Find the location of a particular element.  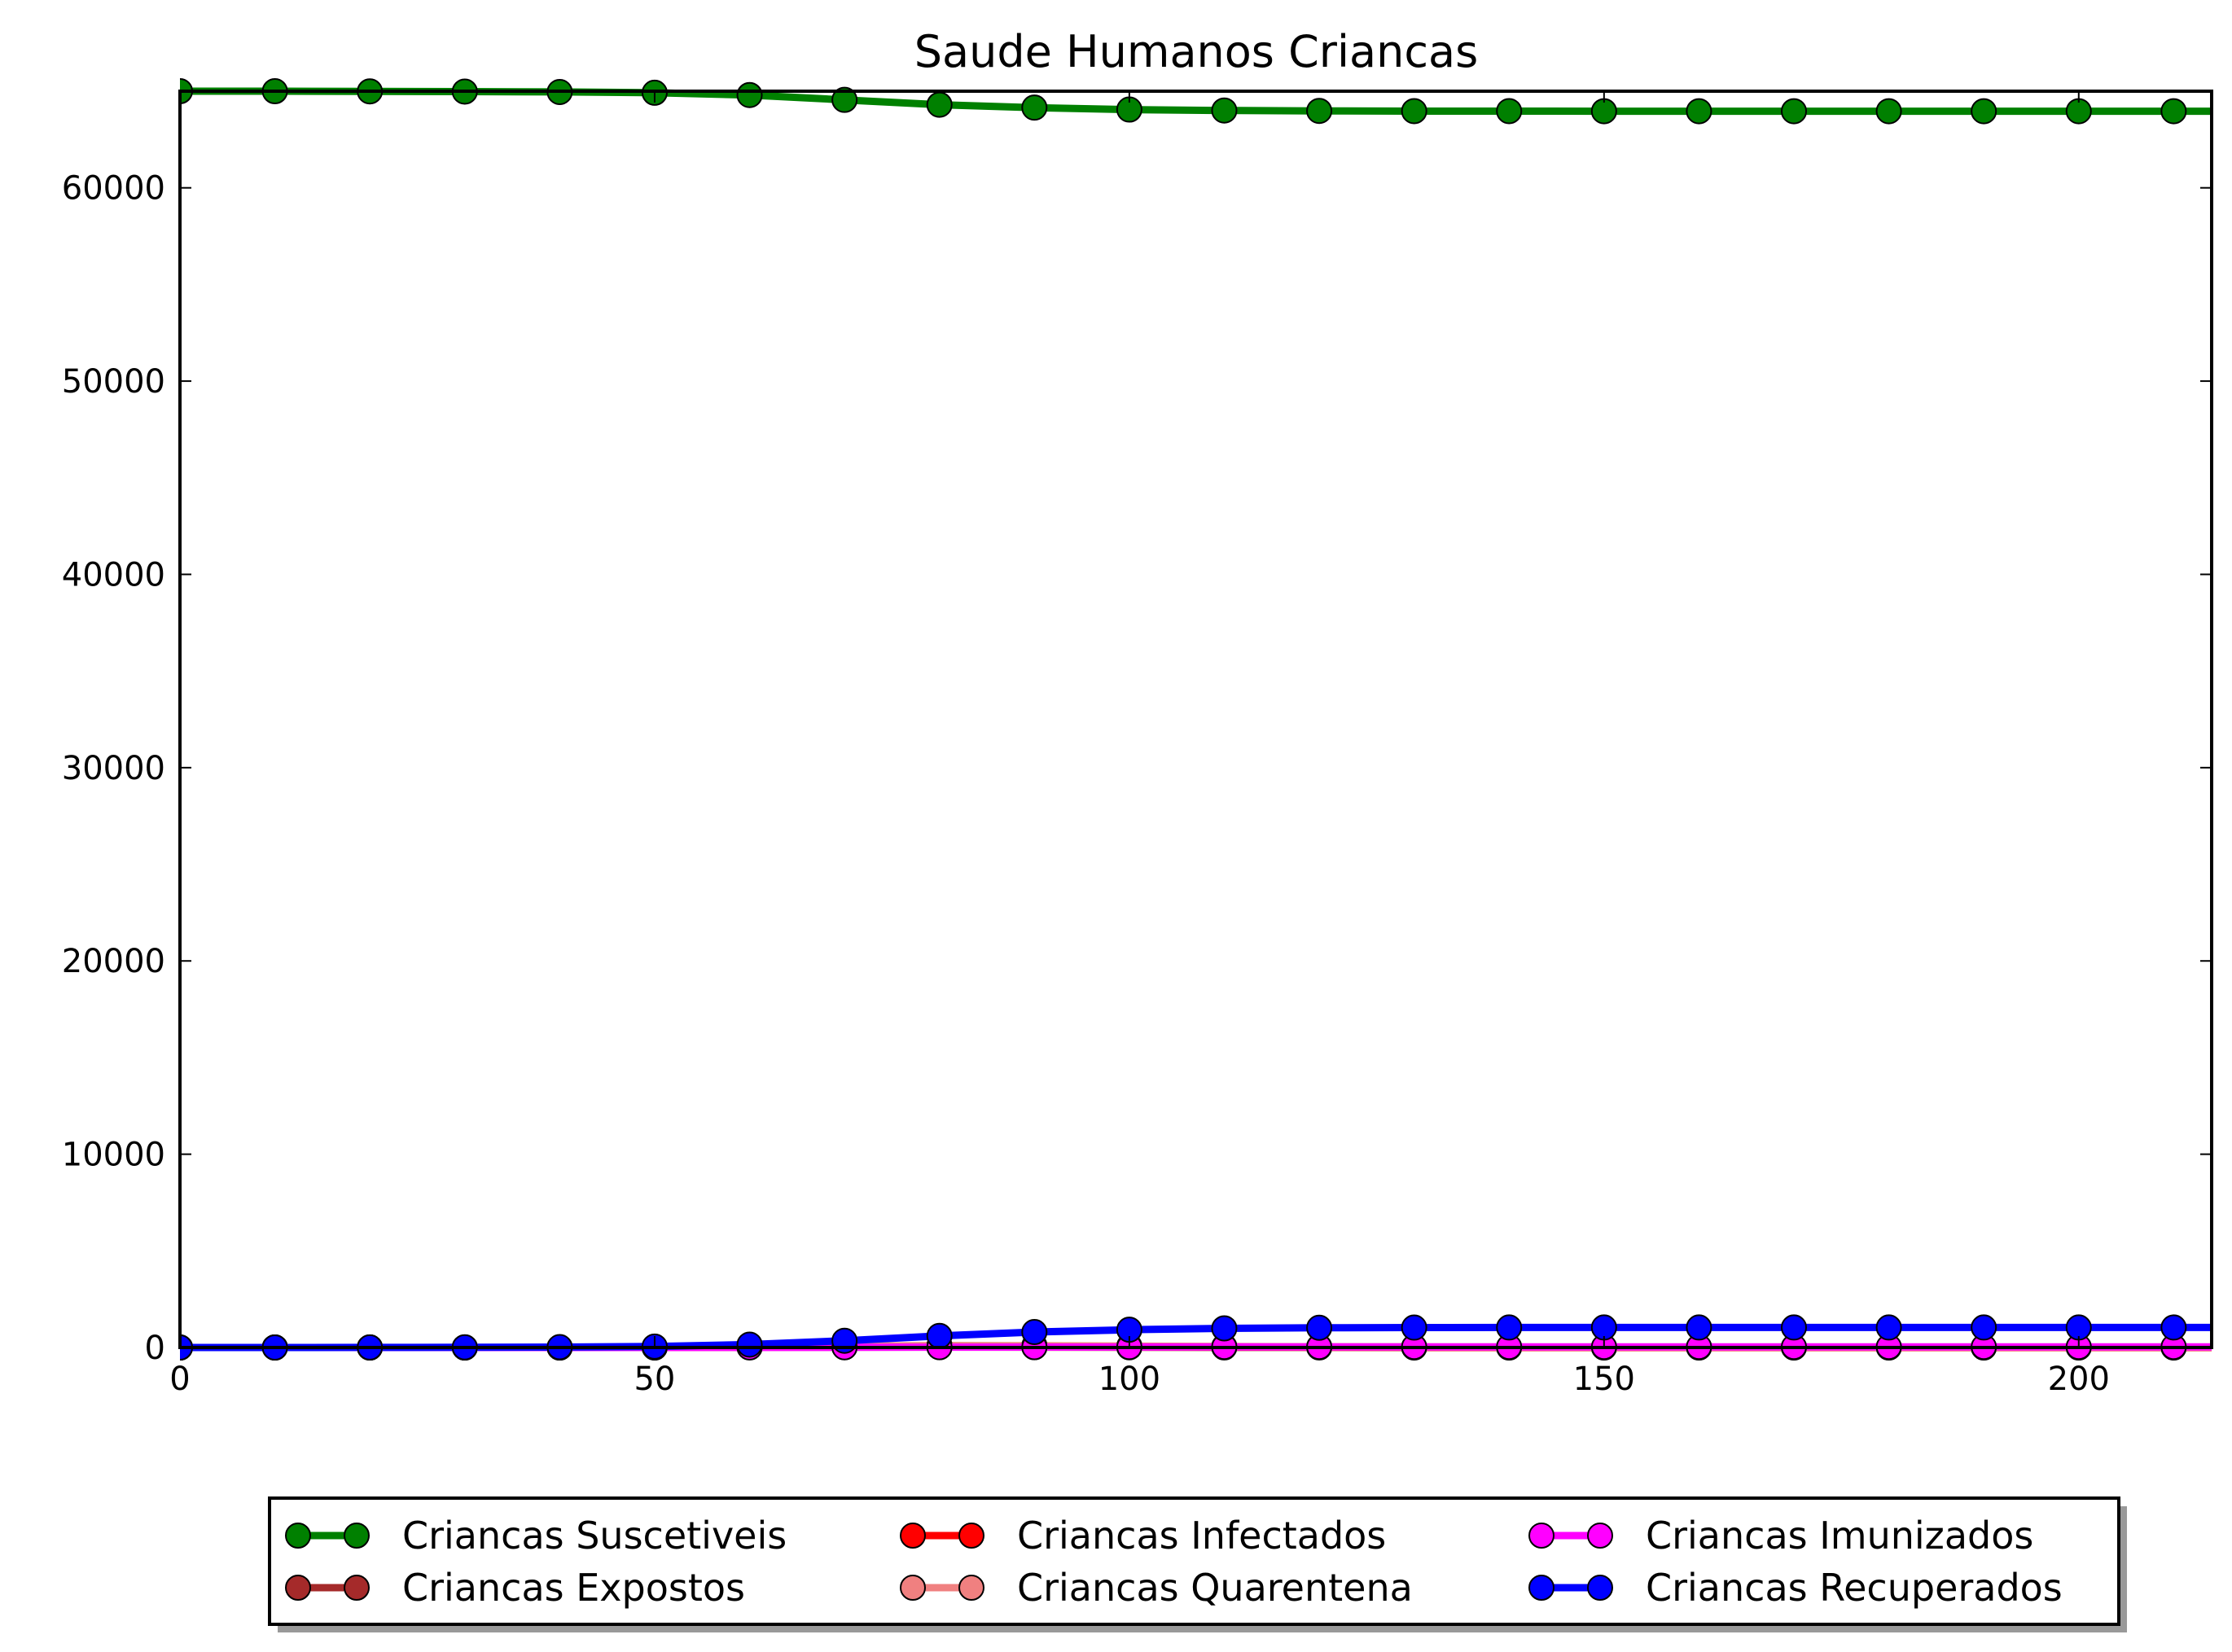

legend-entry: Criancas Suscetiveis is located at coordinates (536, 1536).